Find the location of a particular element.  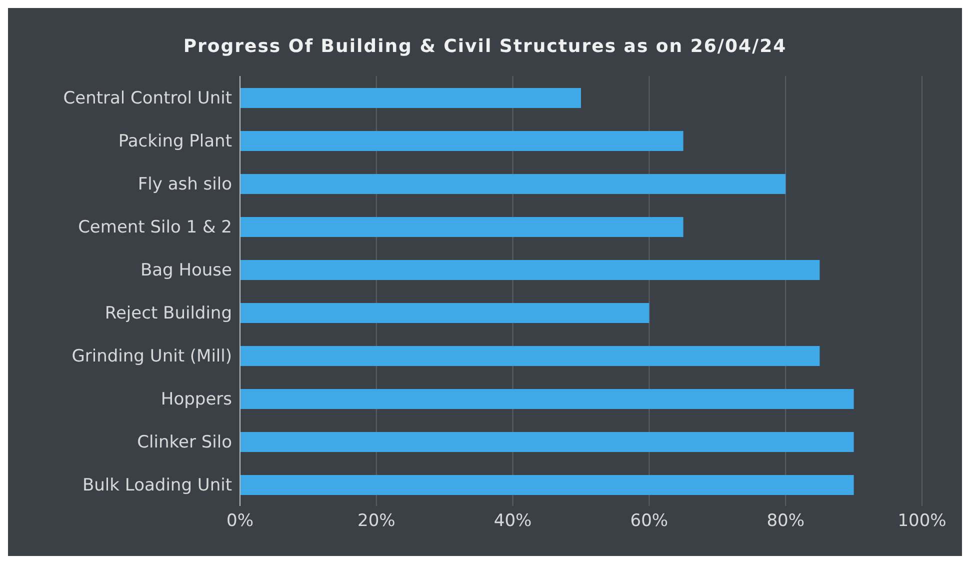

x-tick-label: 60% is located at coordinates (649, 521).